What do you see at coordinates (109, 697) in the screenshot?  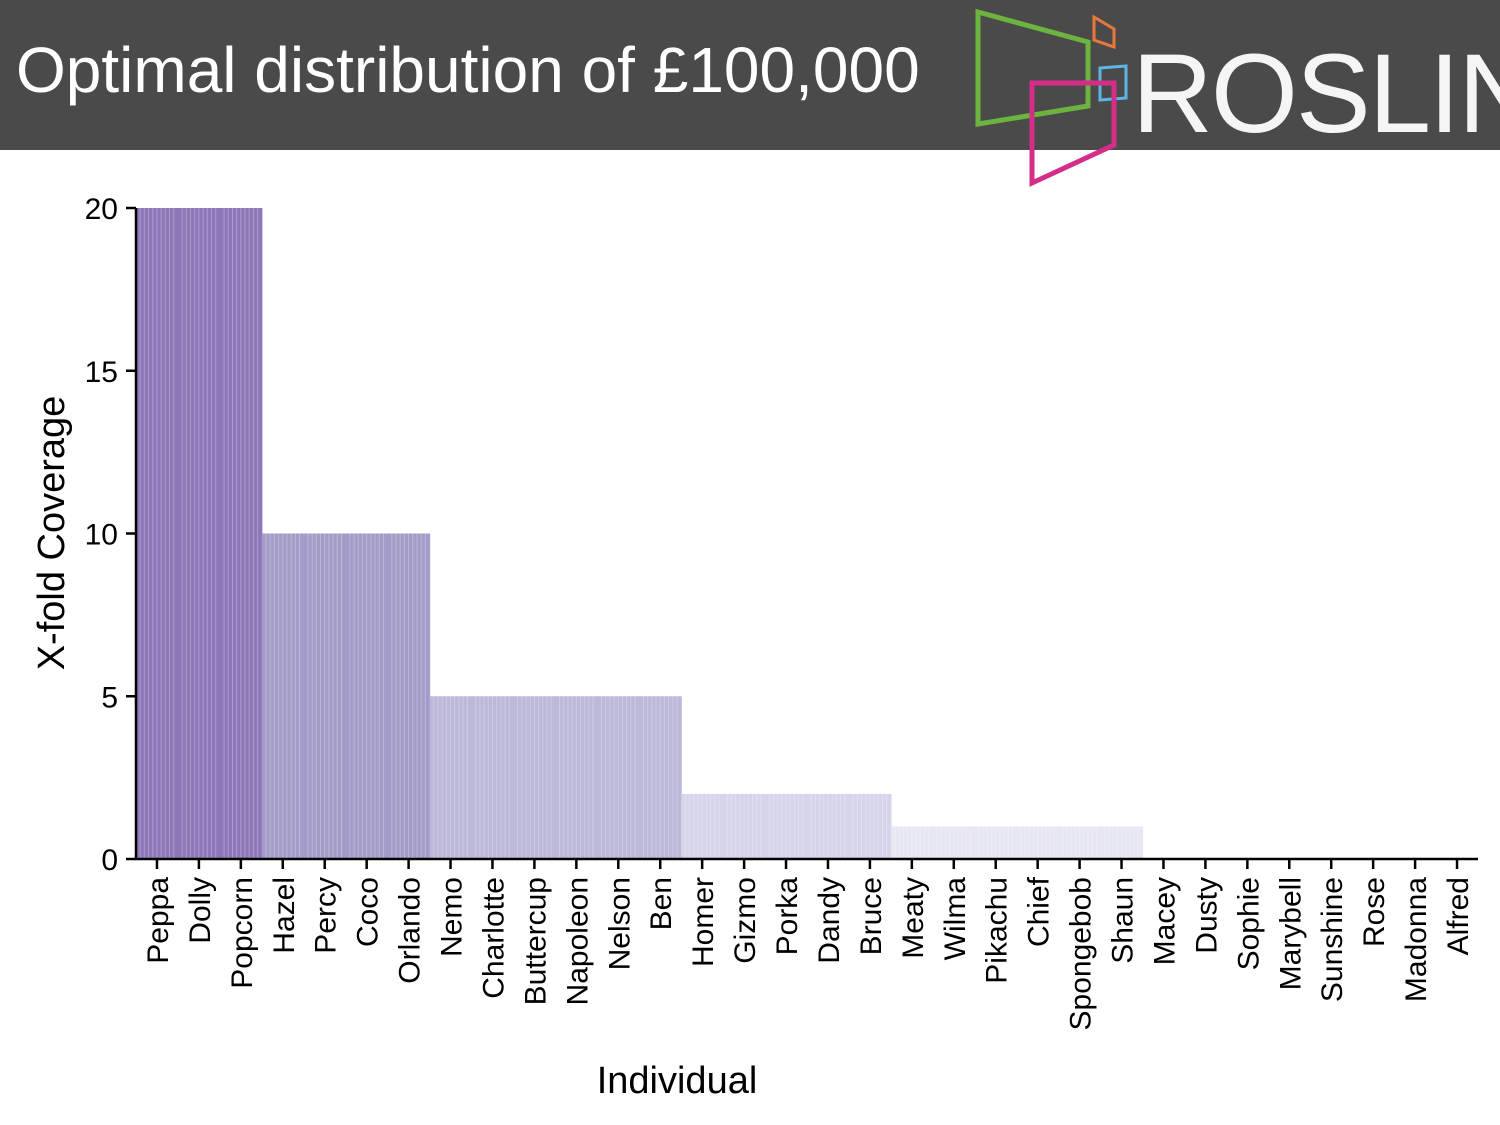 I see `y-tick-label: 5` at bounding box center [109, 697].